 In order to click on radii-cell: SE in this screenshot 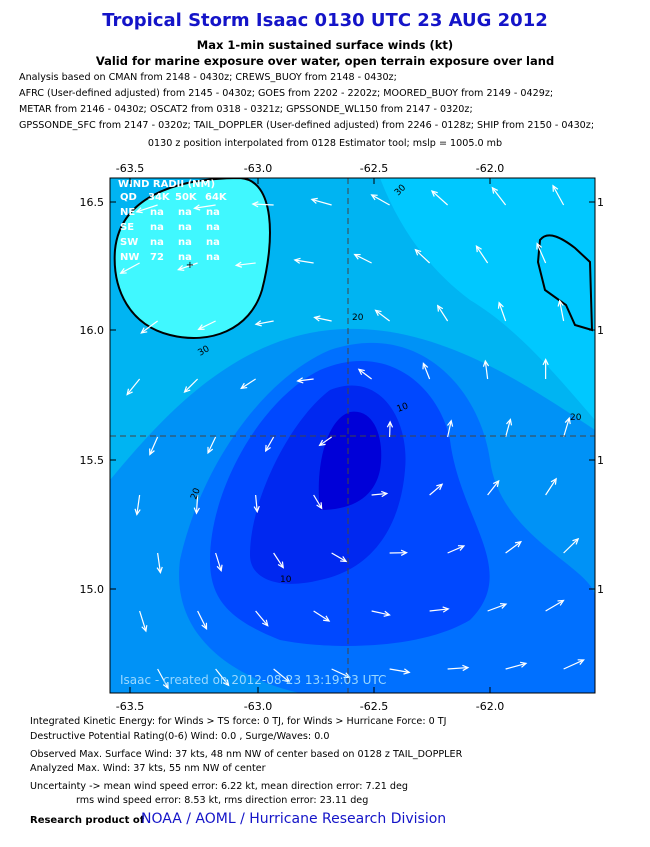, I will do `click(127, 227)`.